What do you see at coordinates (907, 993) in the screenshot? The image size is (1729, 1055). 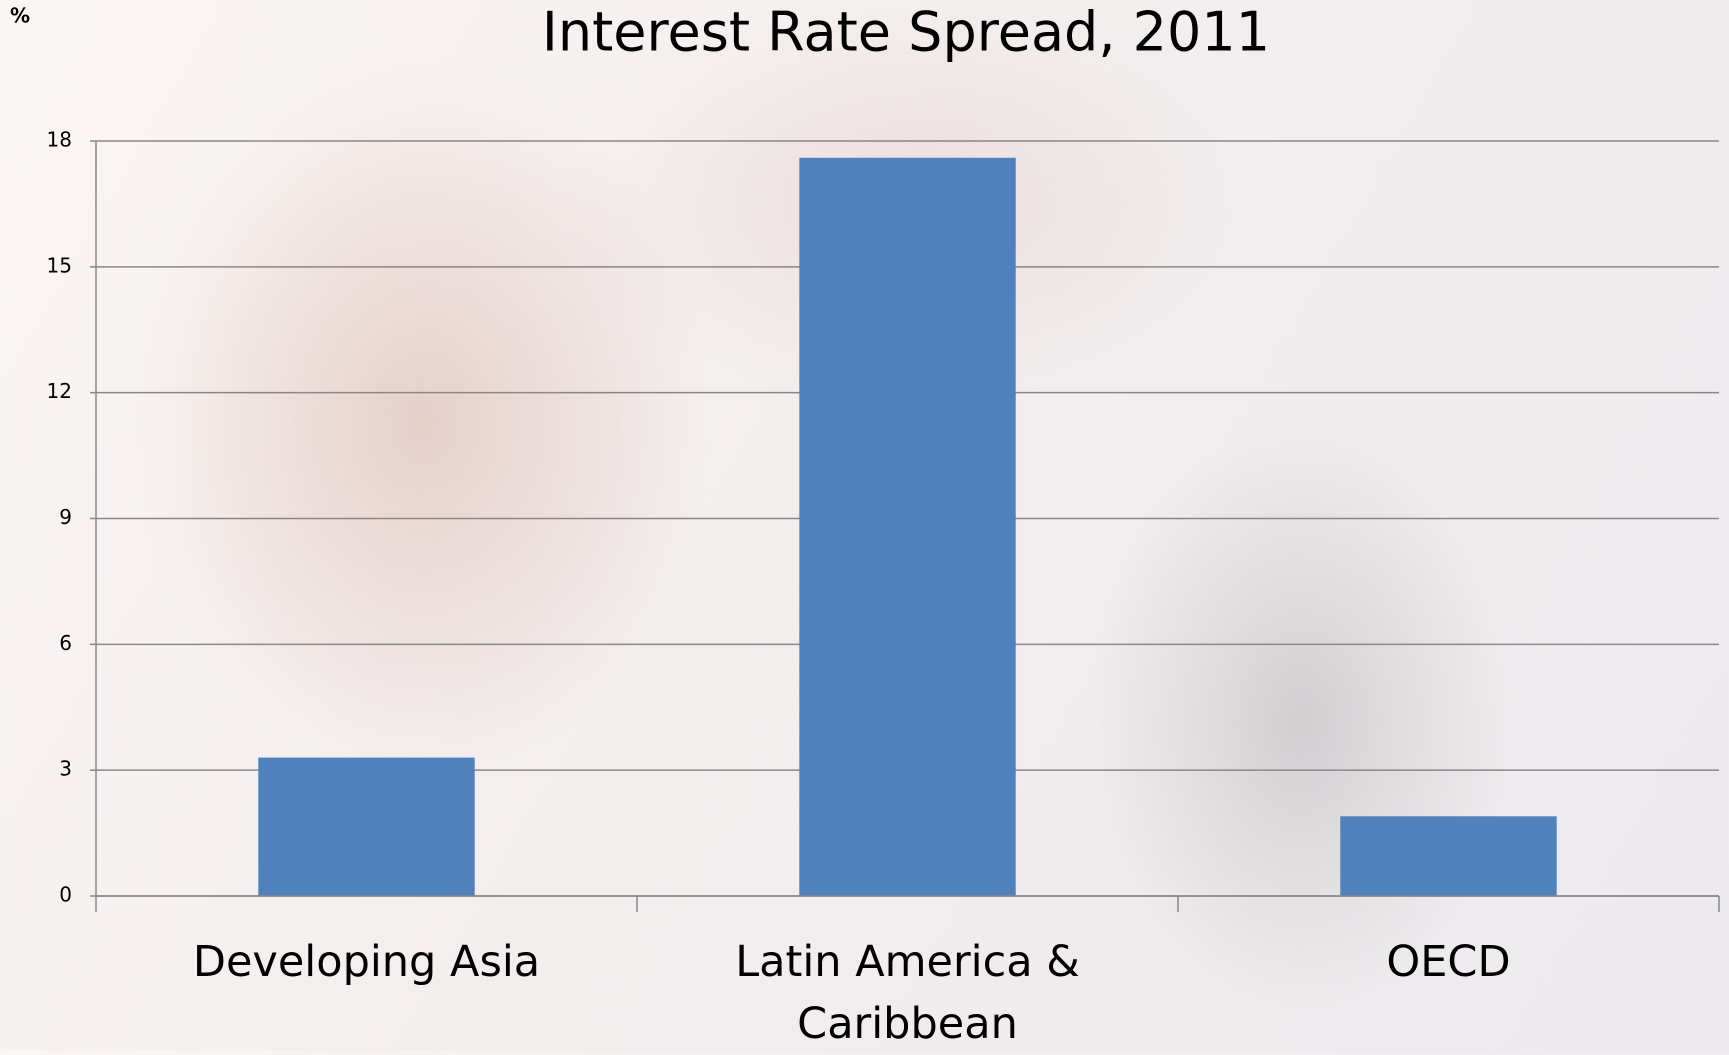 I see `x-tick-label: Latin America & Caribbean` at bounding box center [907, 993].